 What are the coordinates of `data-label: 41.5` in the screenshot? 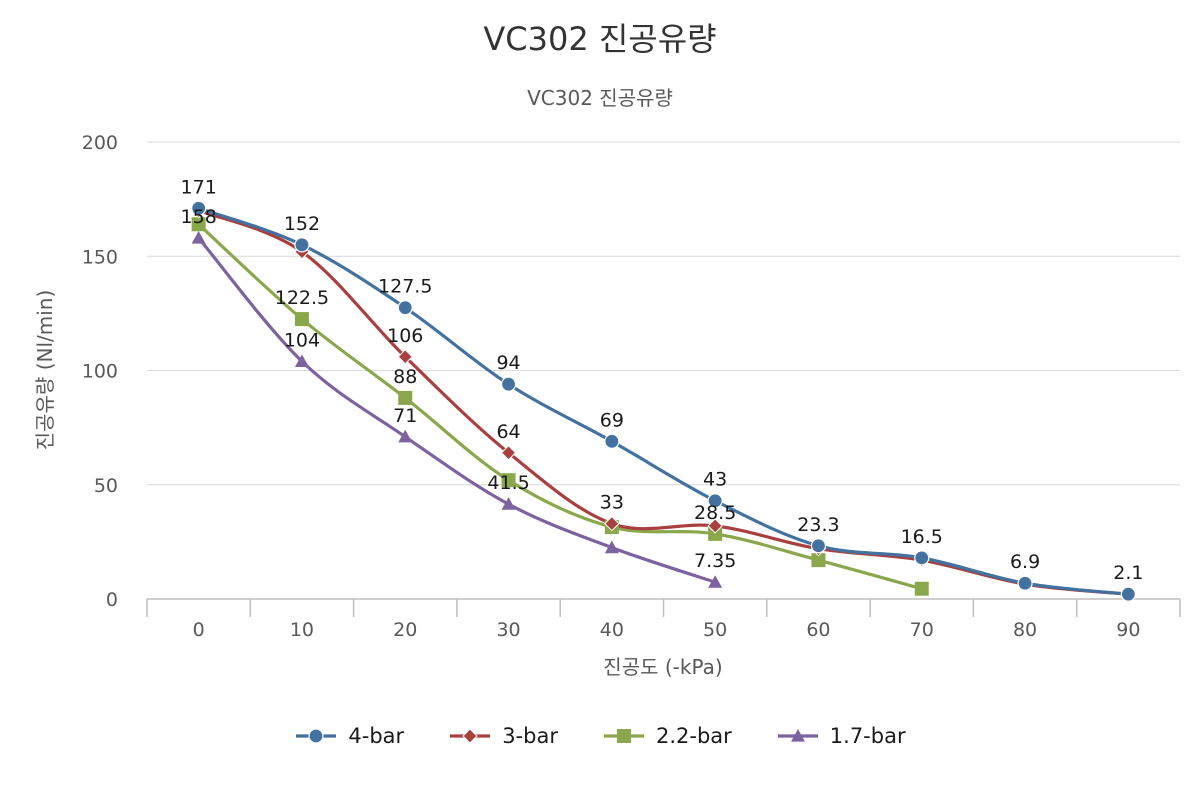 It's located at (508, 483).